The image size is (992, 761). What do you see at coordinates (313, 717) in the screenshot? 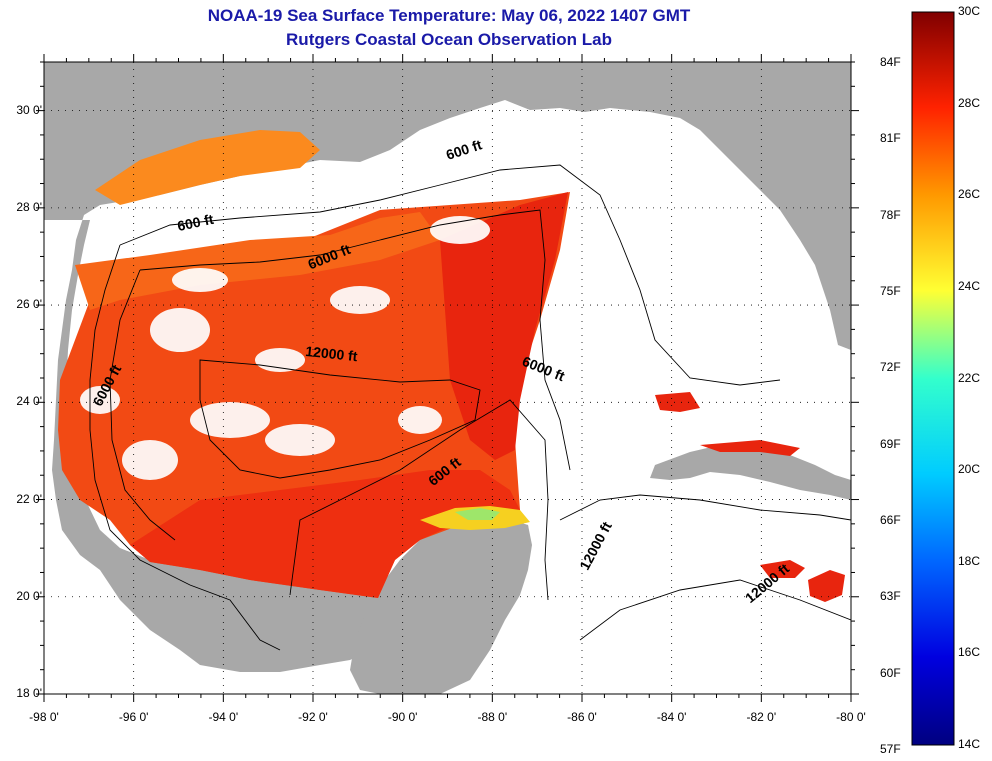
I see `longitude-tick-label: -92 0'` at bounding box center [313, 717].